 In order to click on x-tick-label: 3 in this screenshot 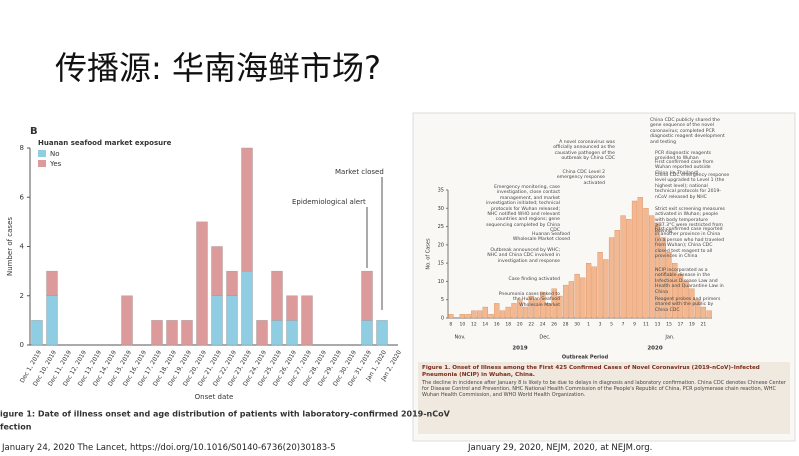, I will do `click(600, 325)`.